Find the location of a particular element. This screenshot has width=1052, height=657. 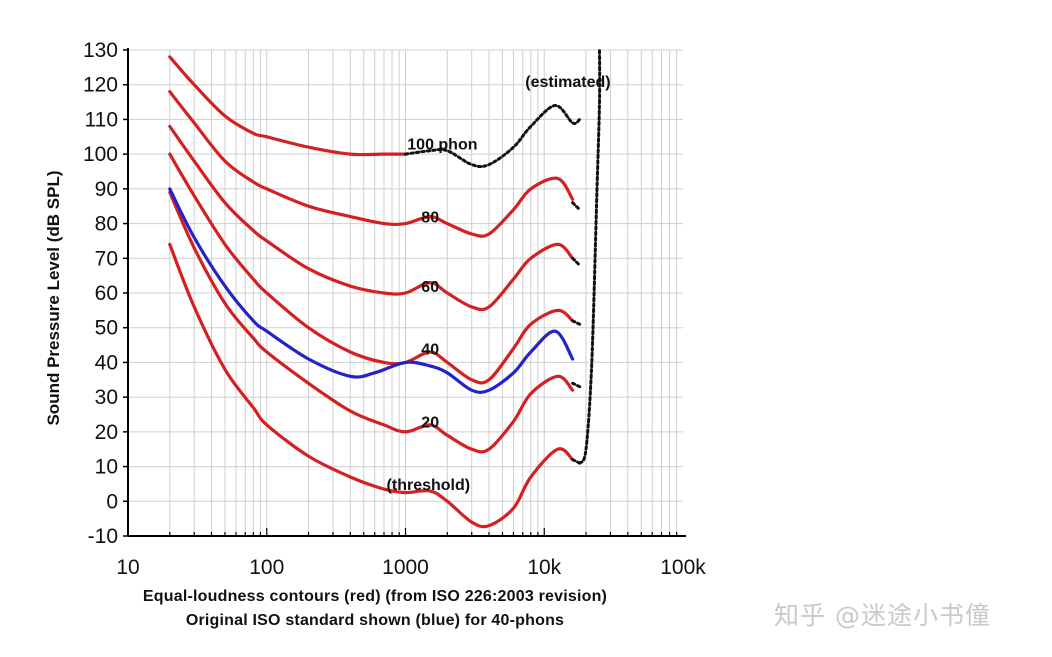

y-axis-label: Sound Pressure Level (dB SPL) is located at coordinates (53, 297).